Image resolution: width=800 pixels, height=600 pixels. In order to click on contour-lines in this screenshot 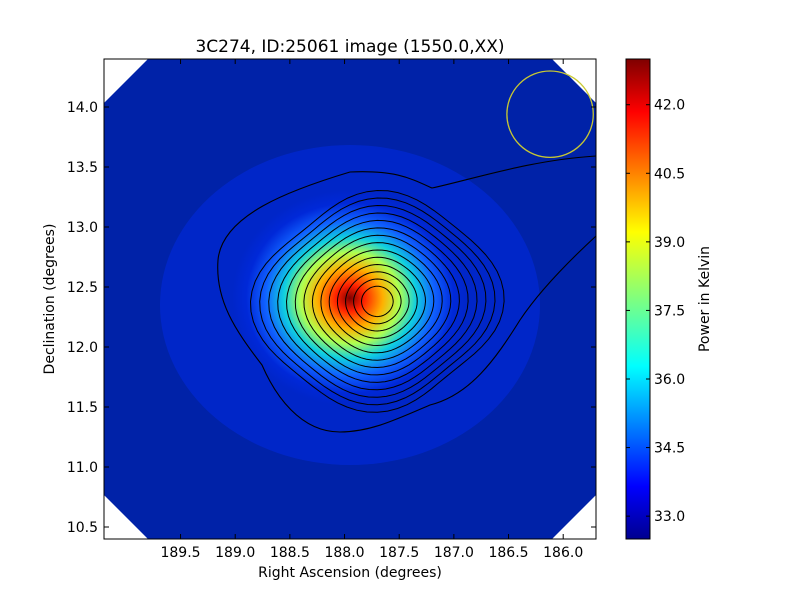, I will do `click(377, 301)`.